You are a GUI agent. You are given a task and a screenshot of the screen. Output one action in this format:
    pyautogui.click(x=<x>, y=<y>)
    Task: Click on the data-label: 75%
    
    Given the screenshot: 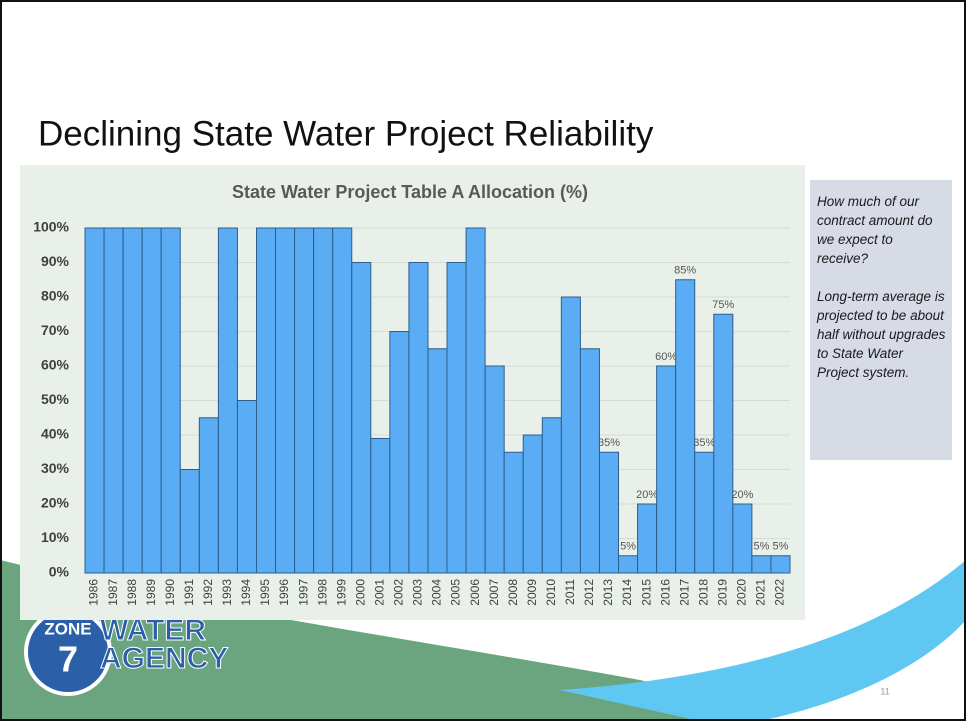 What is the action you would take?
    pyautogui.click(x=723, y=305)
    